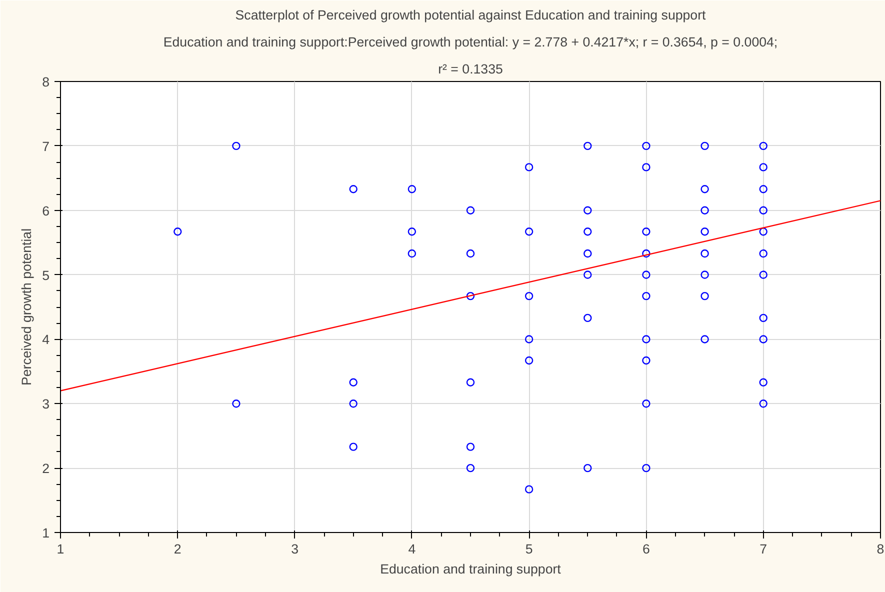 Image resolution: width=885 pixels, height=592 pixels. Describe the element at coordinates (529, 549) in the screenshot. I see `x-tick-label: 5` at that location.